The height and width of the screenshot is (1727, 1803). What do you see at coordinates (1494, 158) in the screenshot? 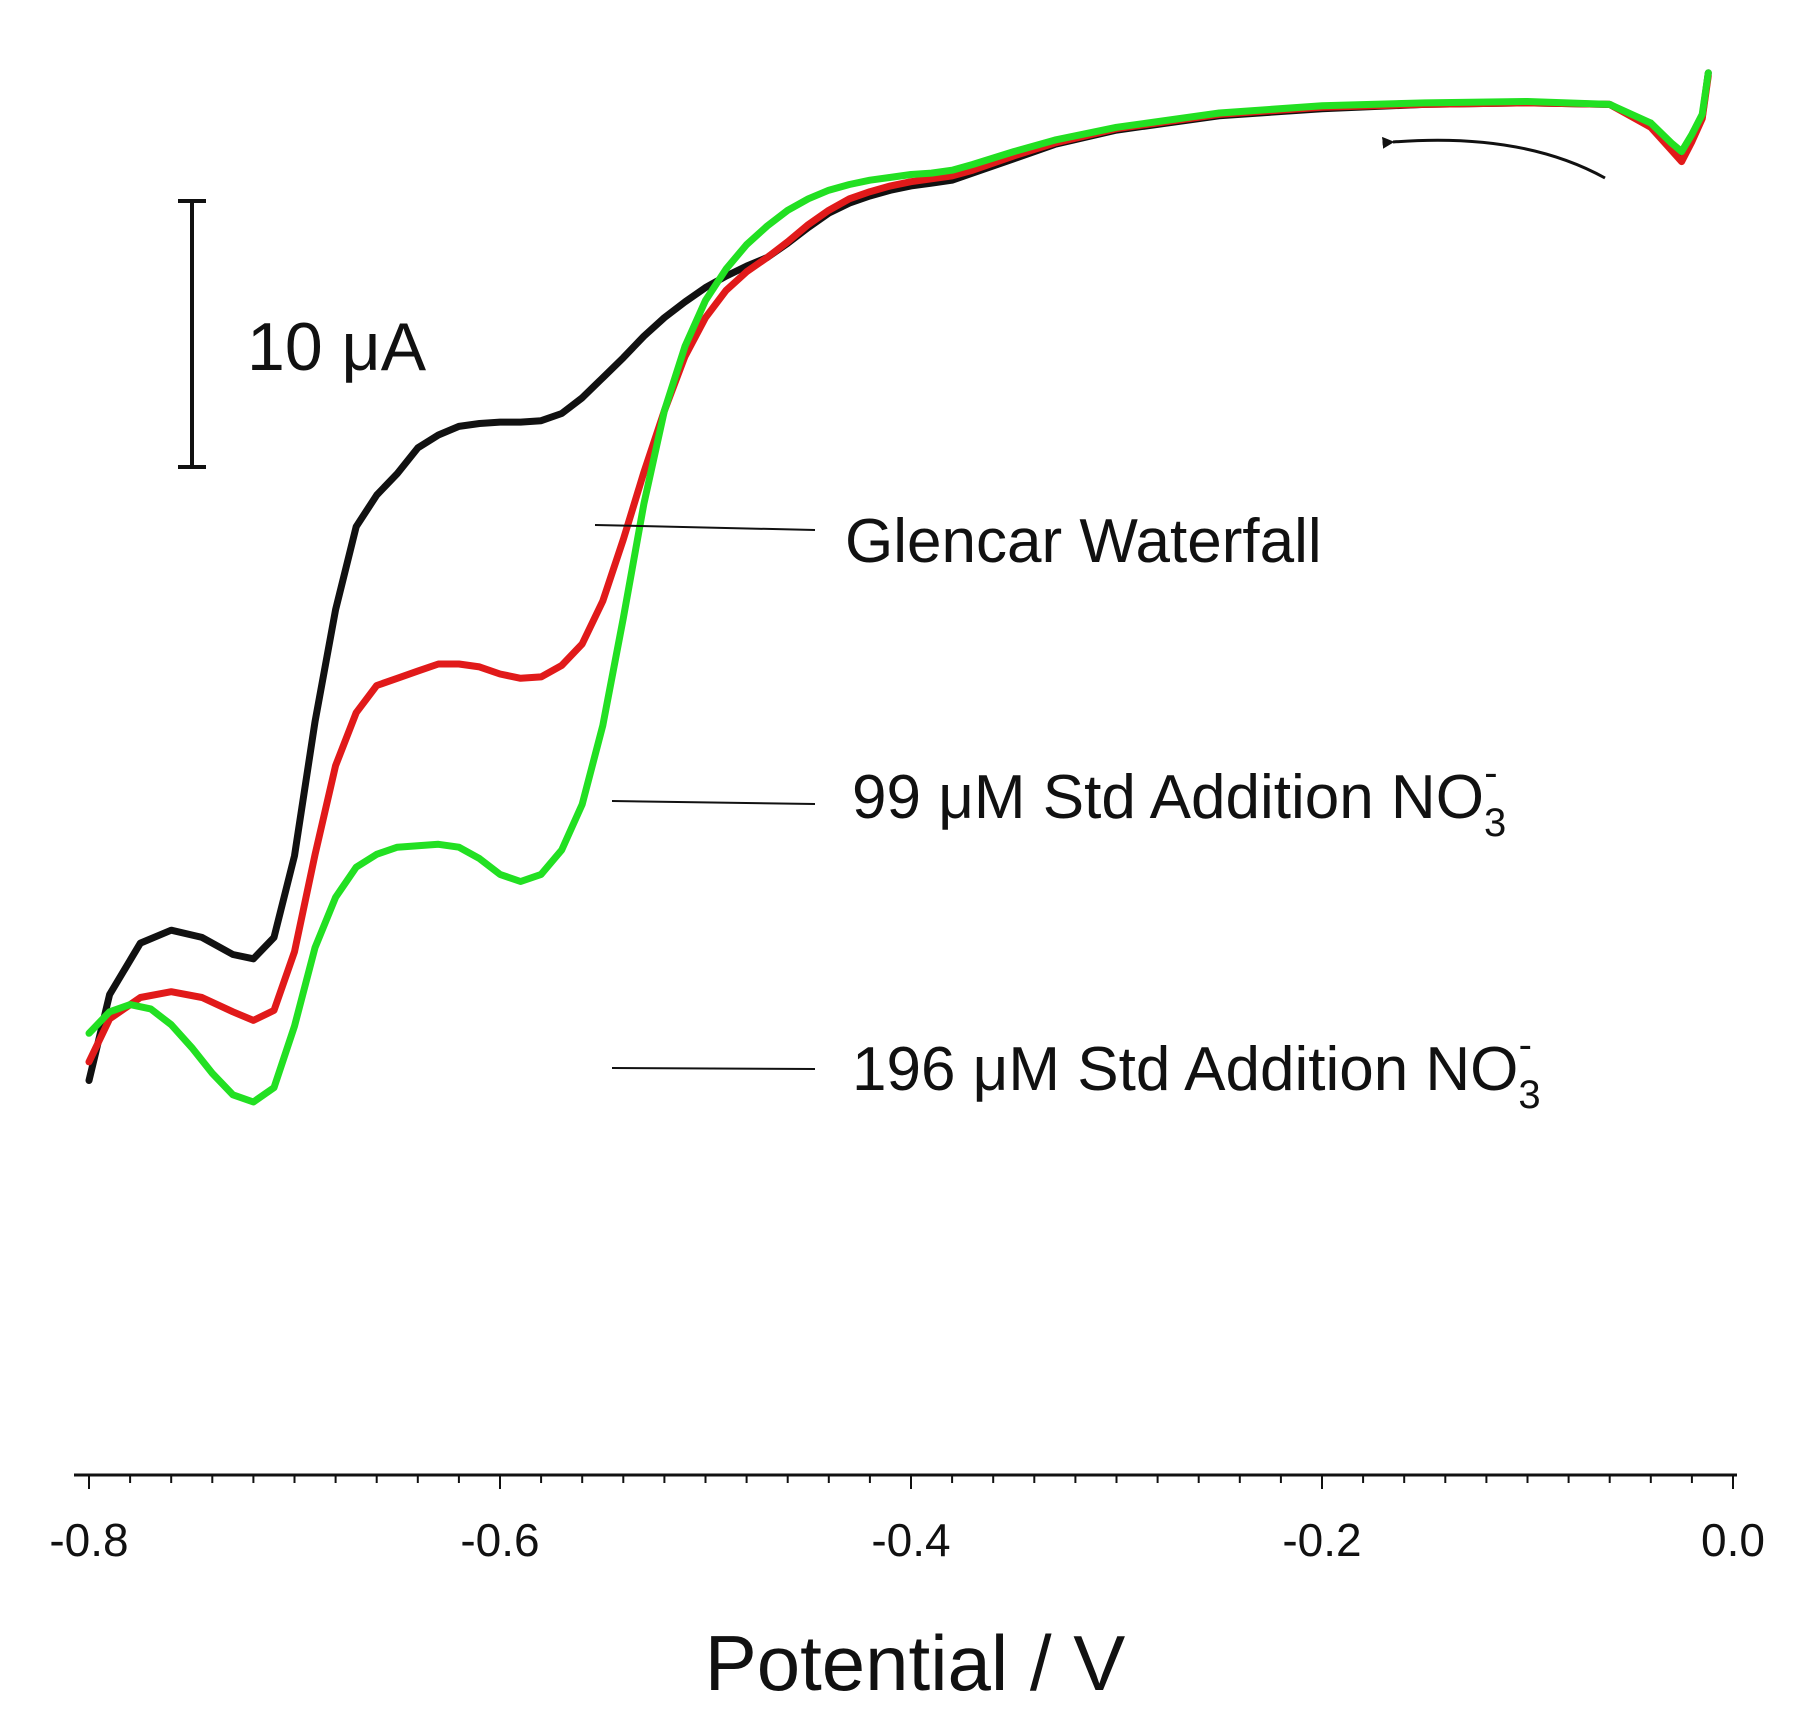
I see `scan-direction-arrow` at bounding box center [1494, 158].